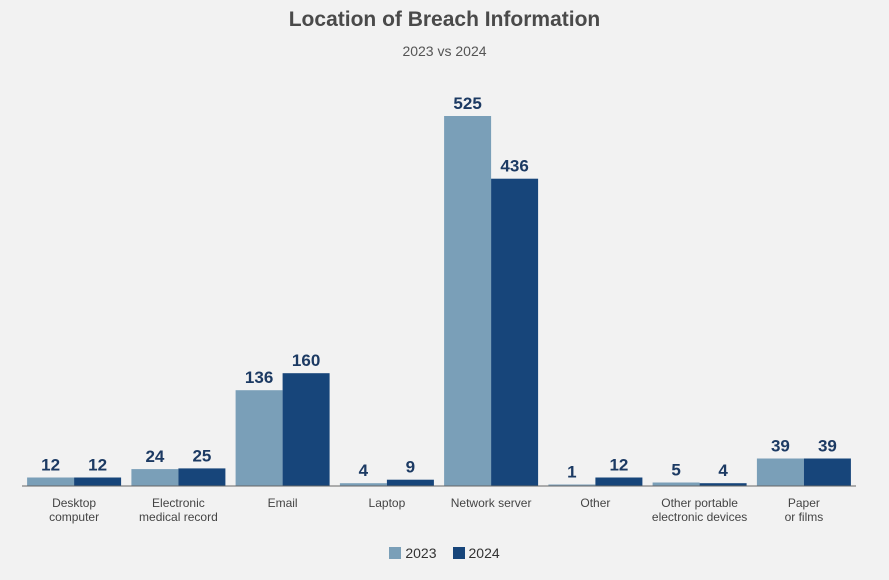 Image resolution: width=889 pixels, height=580 pixels. I want to click on x-tick-label-5-0: Other, so click(595, 503).